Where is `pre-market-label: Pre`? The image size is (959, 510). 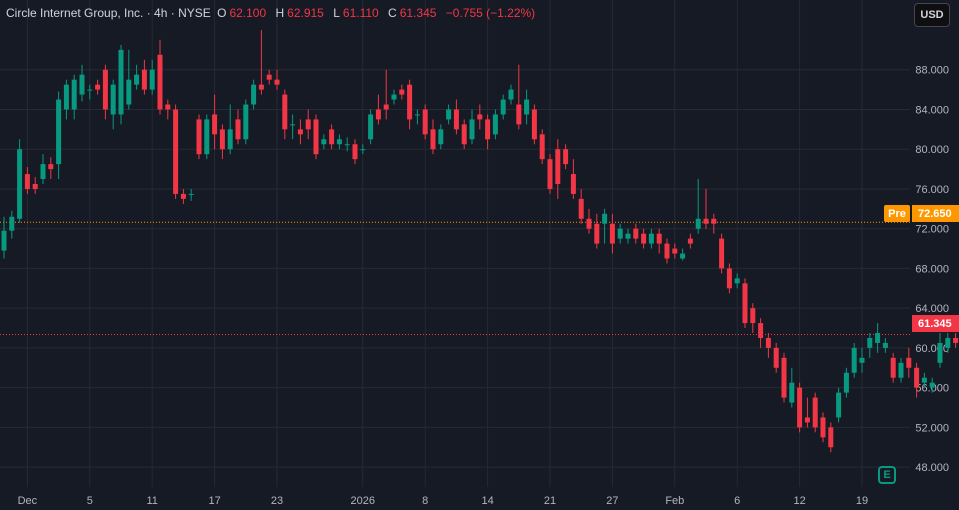 pre-market-label: Pre is located at coordinates (897, 213).